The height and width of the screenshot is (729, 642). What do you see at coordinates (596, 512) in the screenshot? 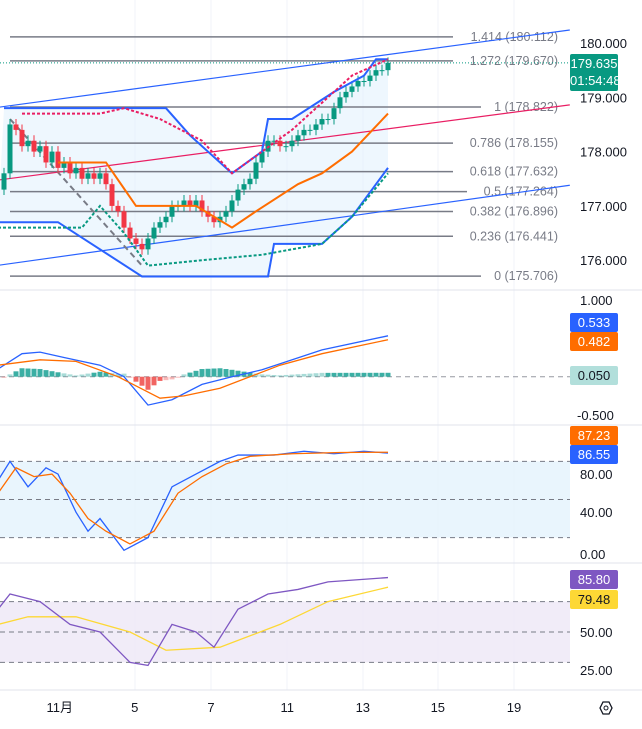
I see `stoch-axis-label: 40.00` at bounding box center [596, 512].